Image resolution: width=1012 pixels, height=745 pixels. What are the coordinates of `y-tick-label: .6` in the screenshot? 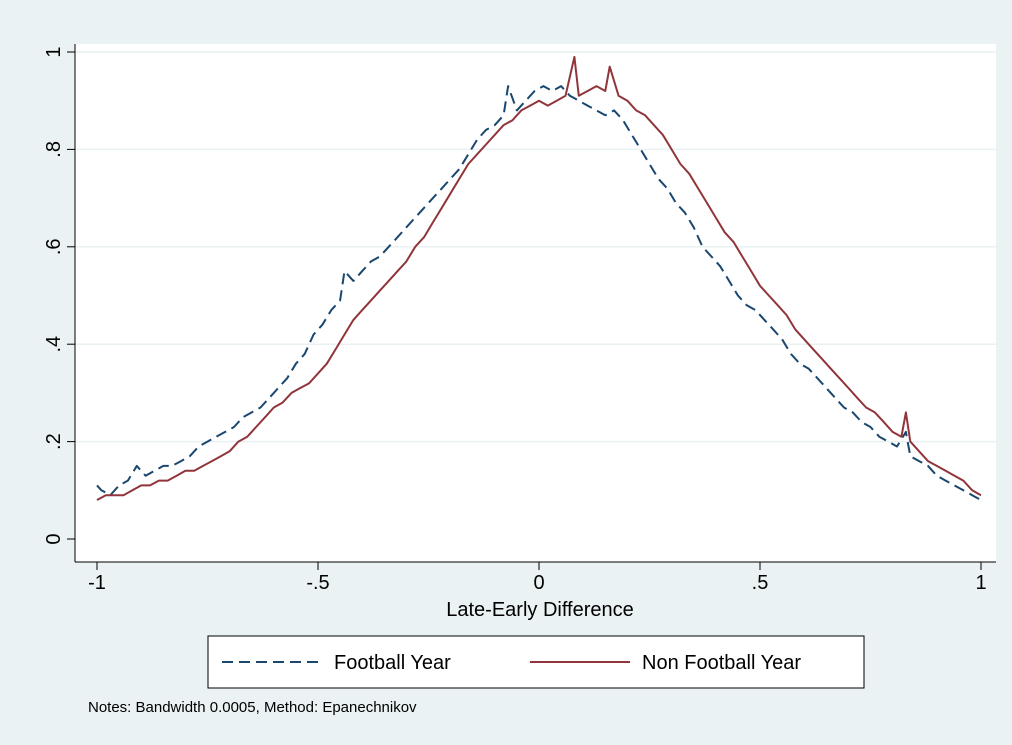 It's located at (54, 246).